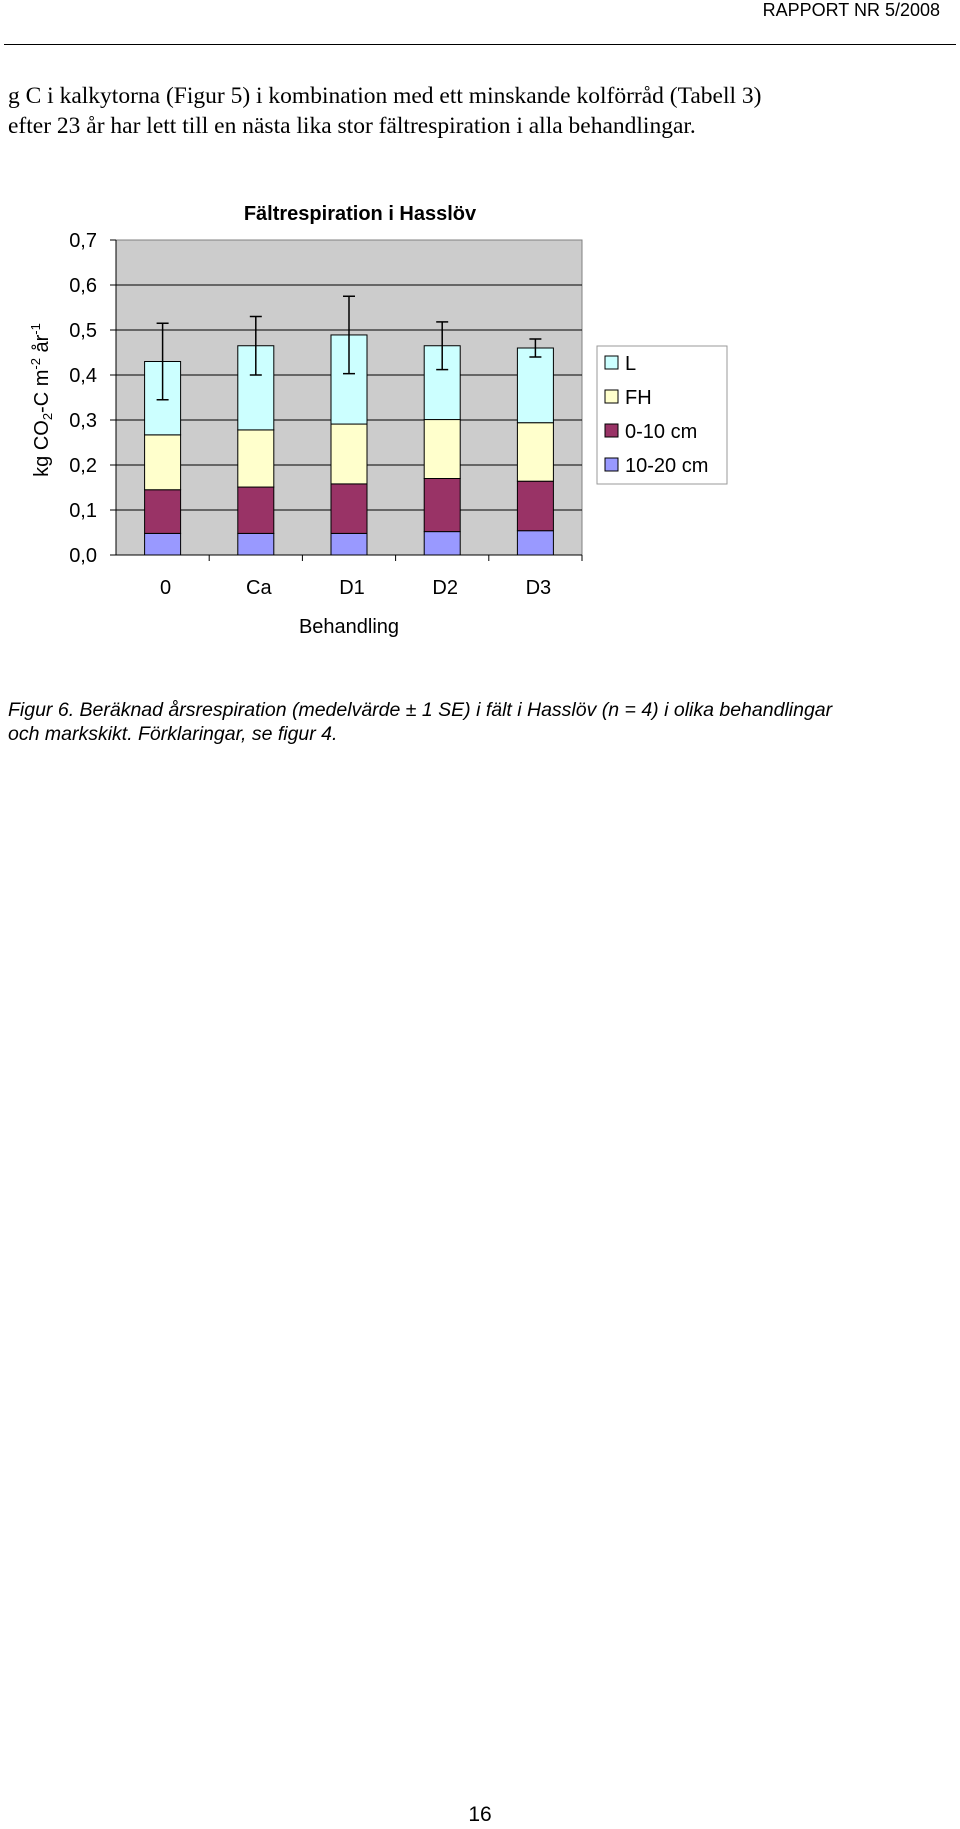  I want to click on page-header: RAPPORT NR 5/2008, so click(480, 23).